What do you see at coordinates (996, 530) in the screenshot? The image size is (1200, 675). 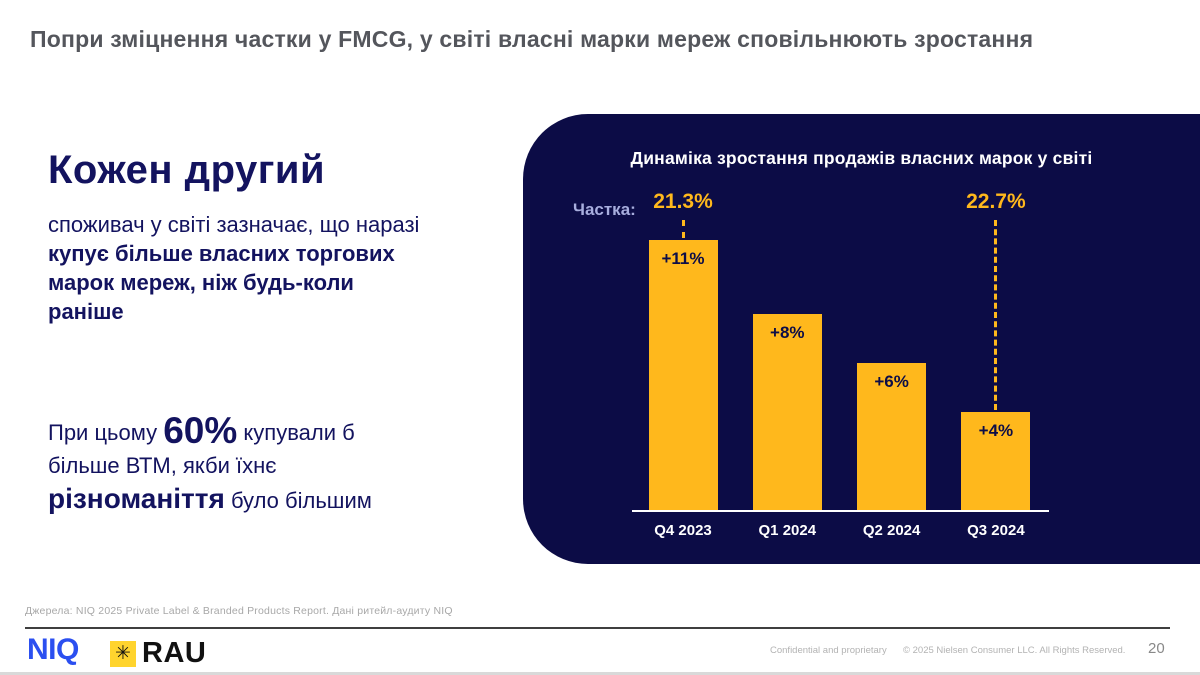 I see `x-axis-label: Q3 2024` at bounding box center [996, 530].